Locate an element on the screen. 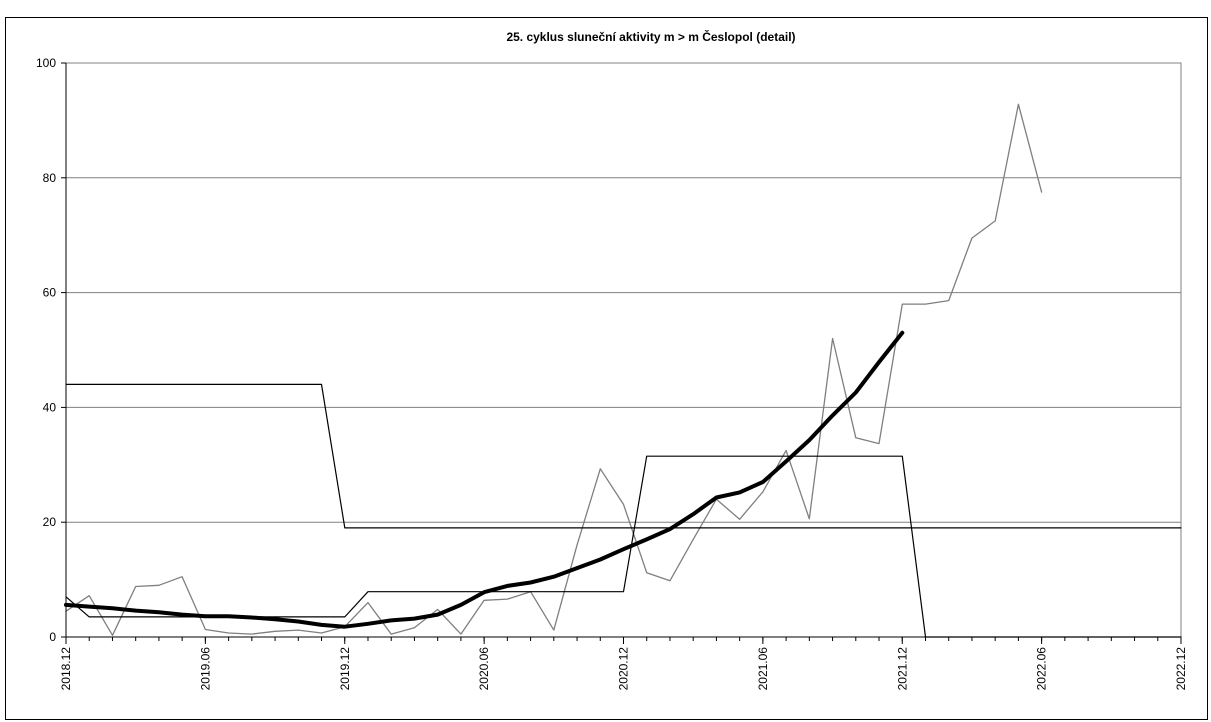 This screenshot has width=1211, height=722. x-tick-label: 2021.12 is located at coordinates (902, 669).